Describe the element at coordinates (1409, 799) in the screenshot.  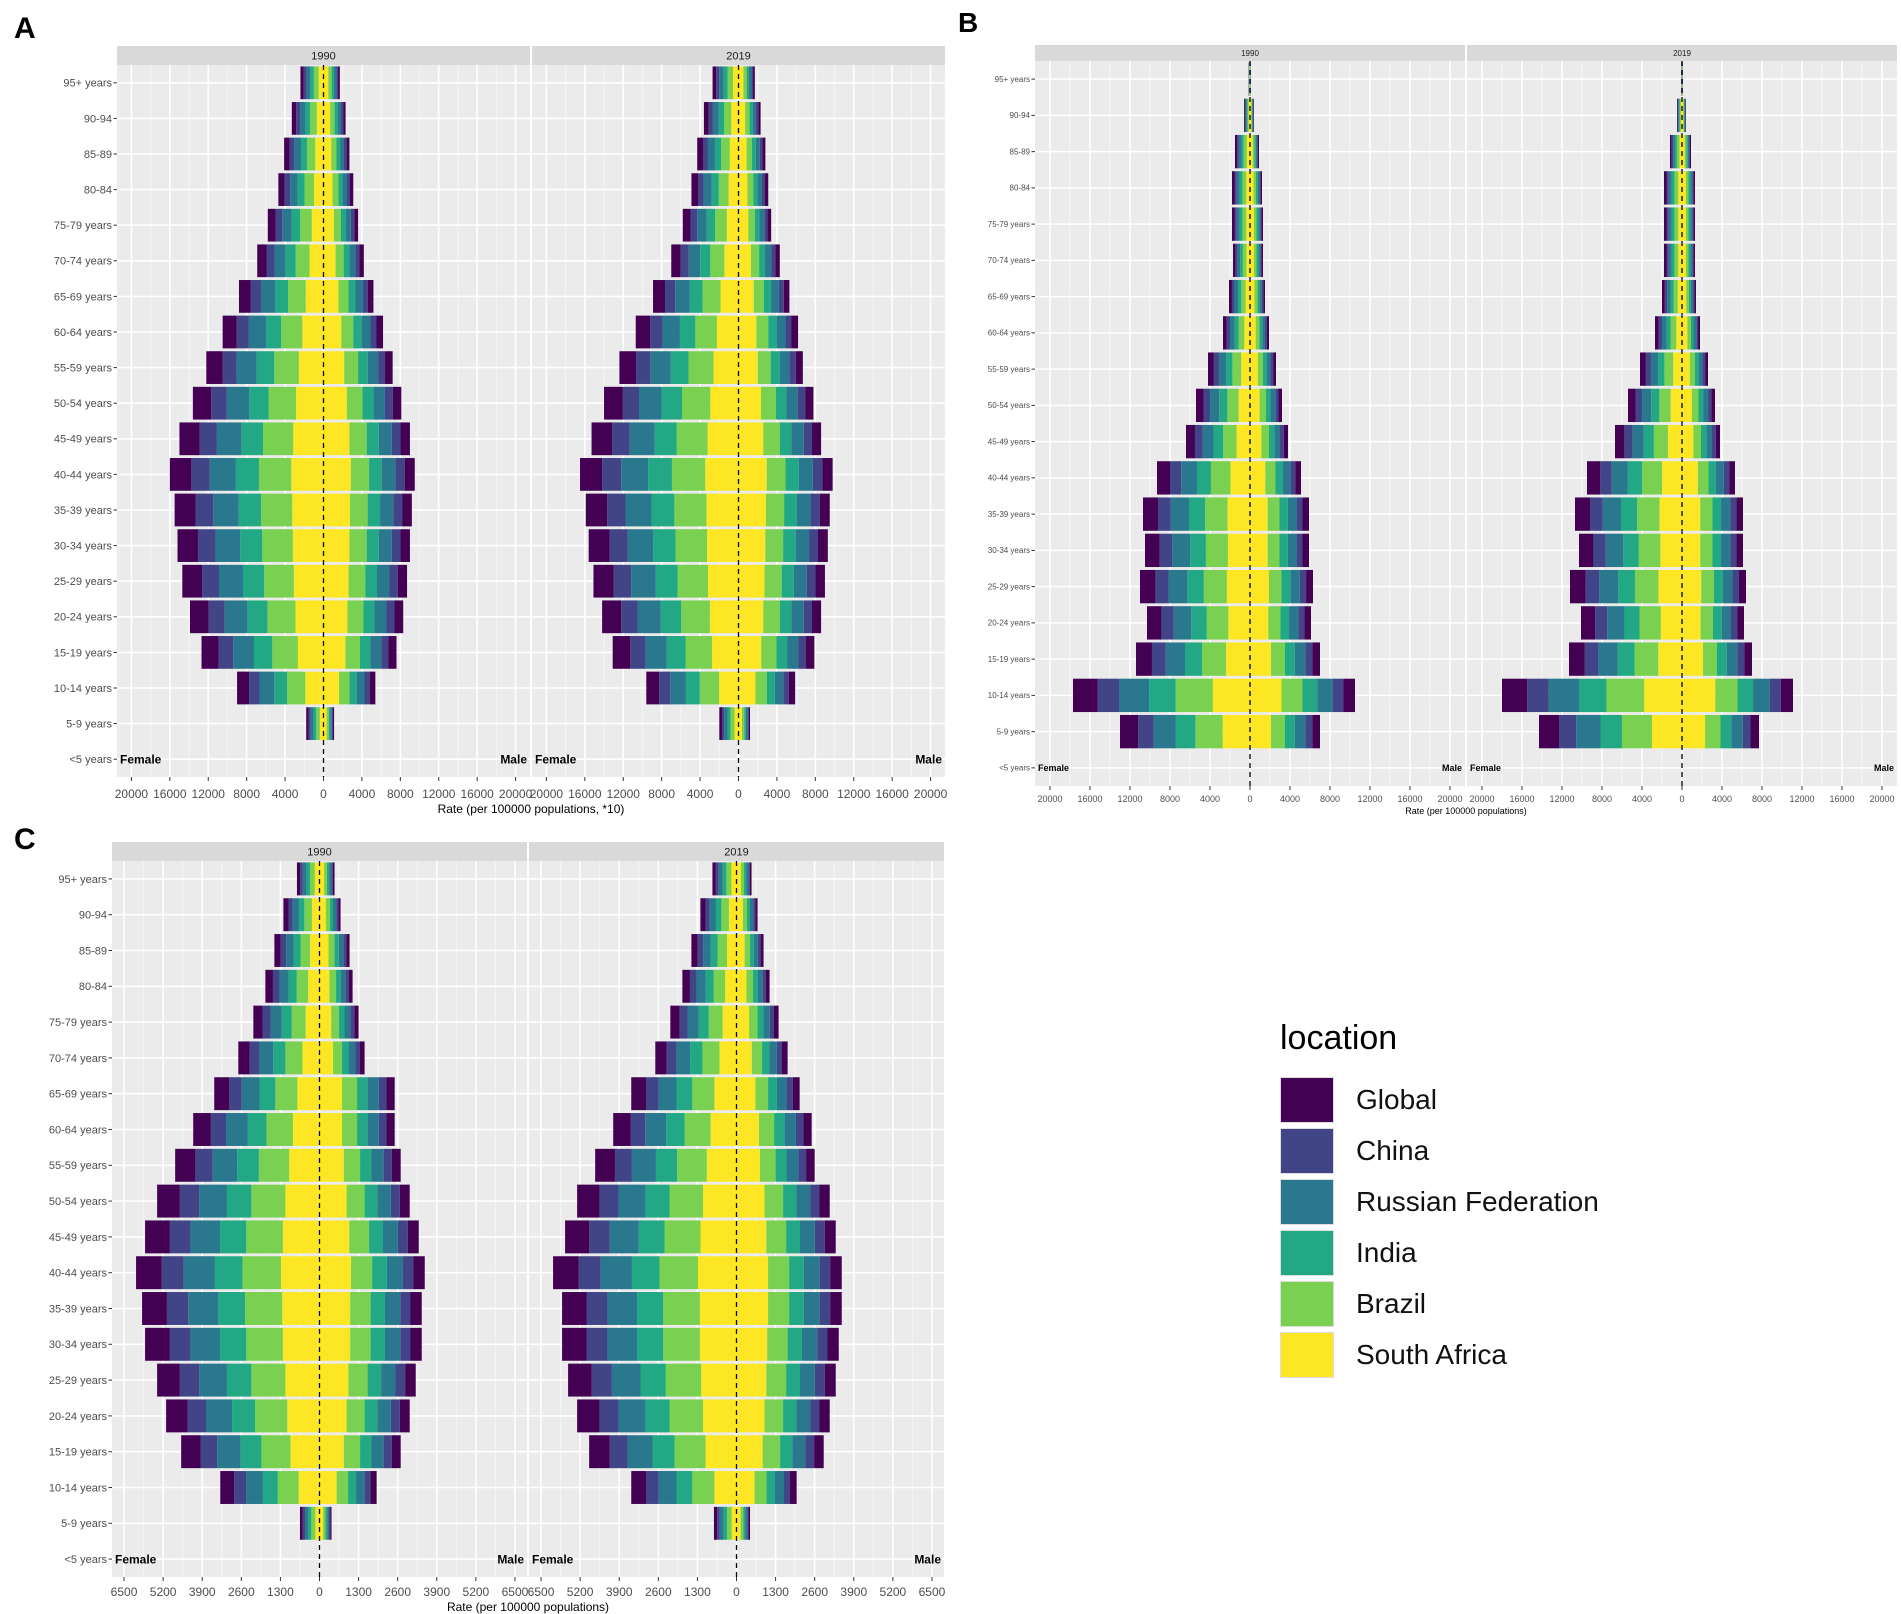
I see `x-tick-label: 16000` at that location.